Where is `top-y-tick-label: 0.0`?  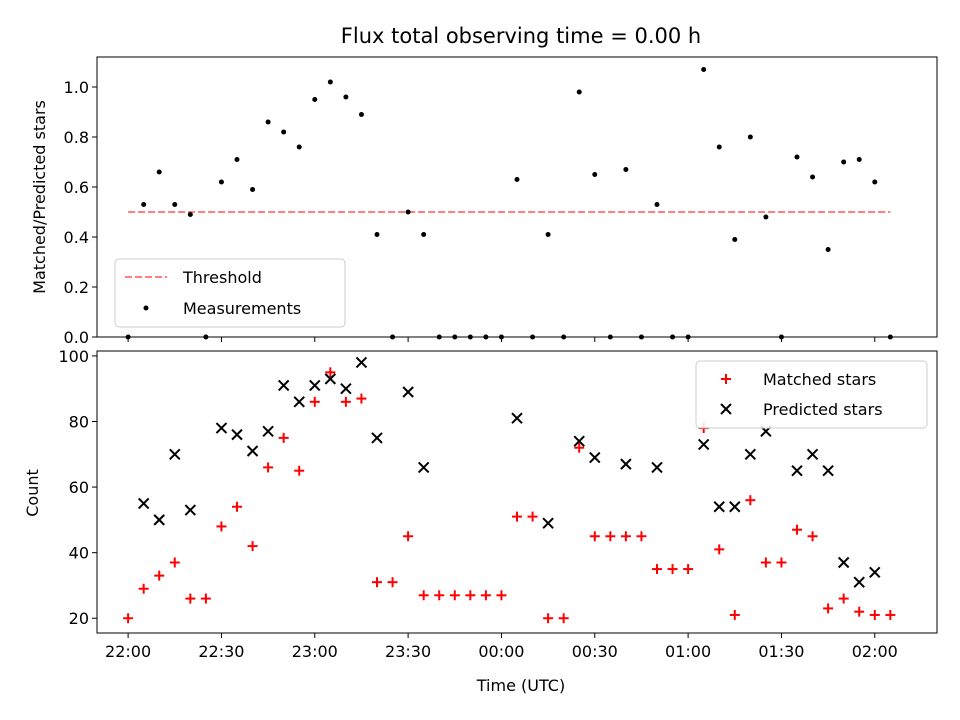
top-y-tick-label: 0.0 is located at coordinates (76, 337).